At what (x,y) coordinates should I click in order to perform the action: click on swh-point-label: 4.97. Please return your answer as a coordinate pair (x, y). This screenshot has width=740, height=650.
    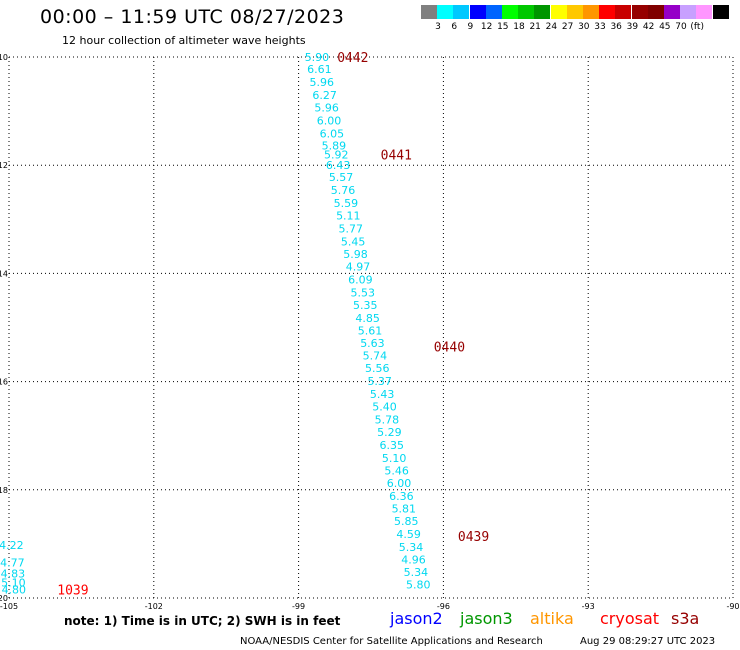
    Looking at the image, I should click on (358, 266).